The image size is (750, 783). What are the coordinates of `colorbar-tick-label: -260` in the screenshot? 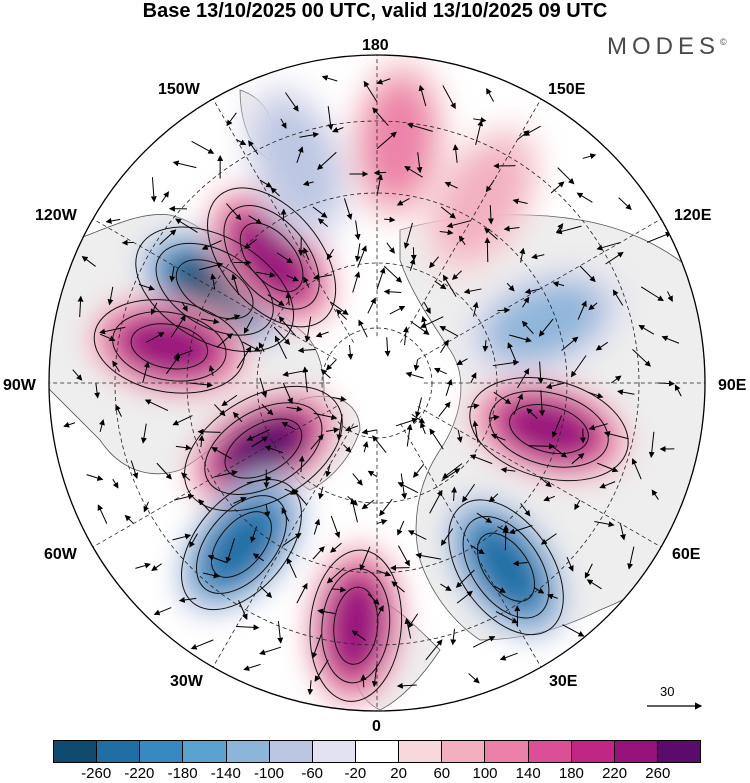 It's located at (96, 773).